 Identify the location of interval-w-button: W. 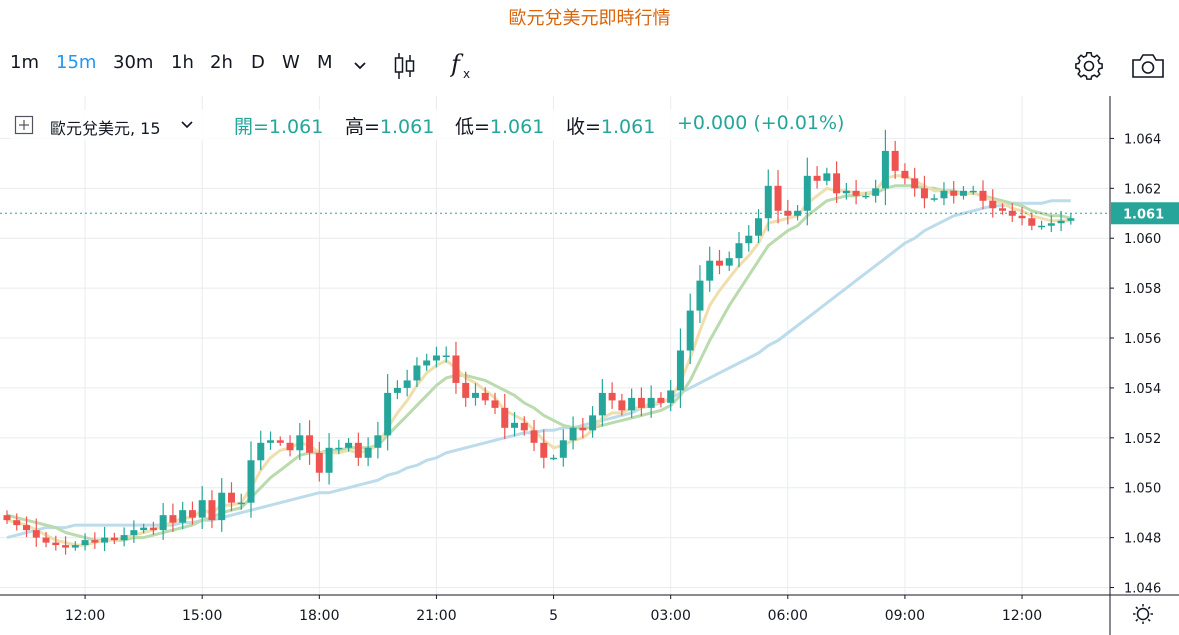
(291, 62).